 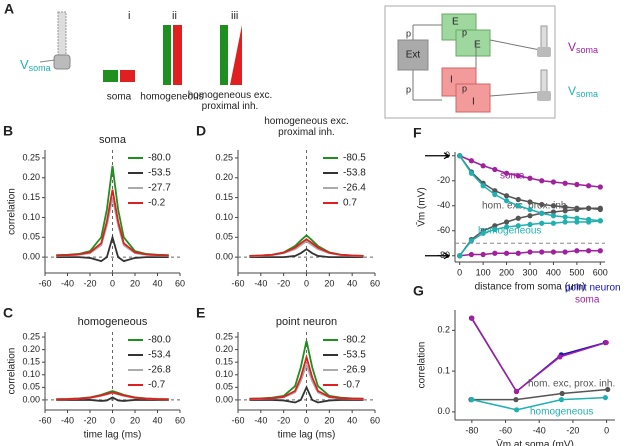 I want to click on e-label: E, so click(x=477, y=45).